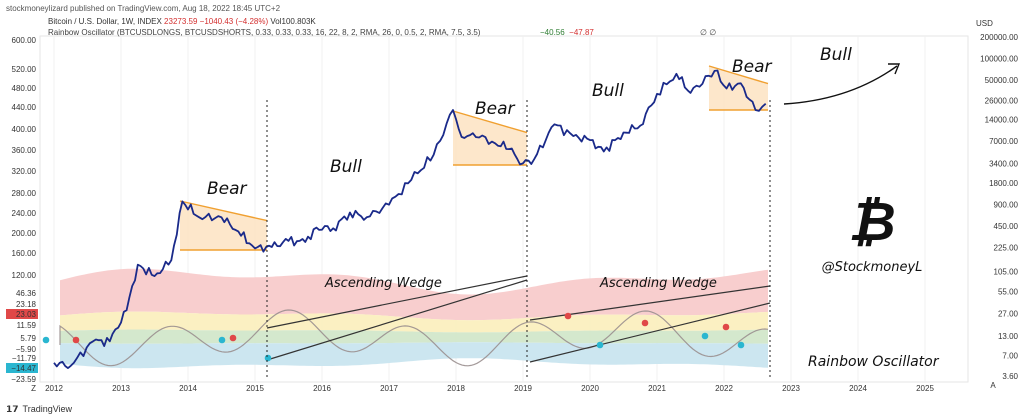  What do you see at coordinates (26, 293) in the screenshot?
I see `left-axis-tick: 46.36` at bounding box center [26, 293].